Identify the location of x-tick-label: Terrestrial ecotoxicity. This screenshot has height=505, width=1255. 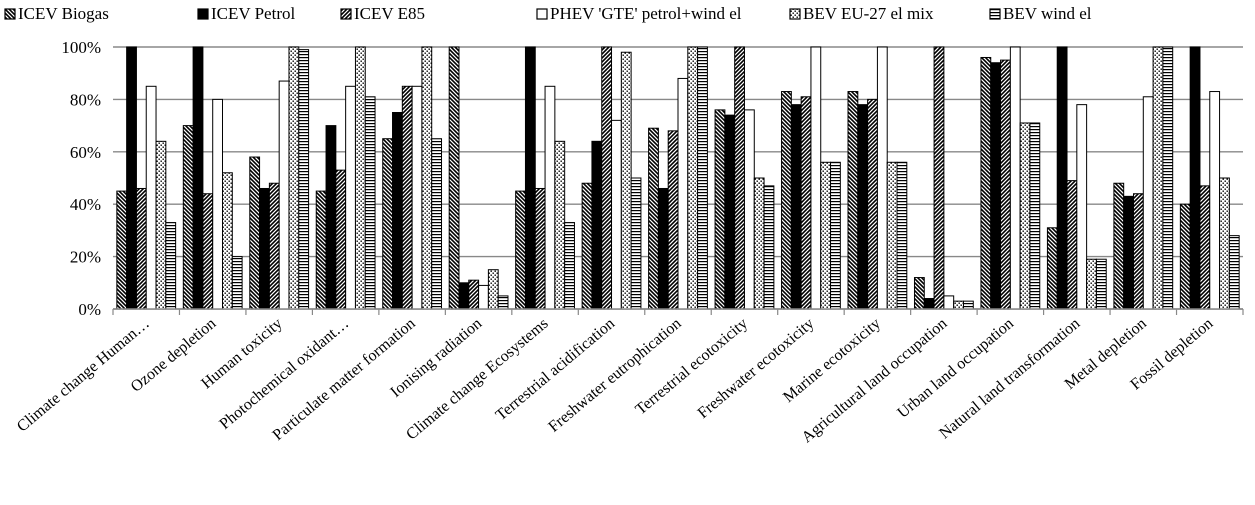
(691, 366).